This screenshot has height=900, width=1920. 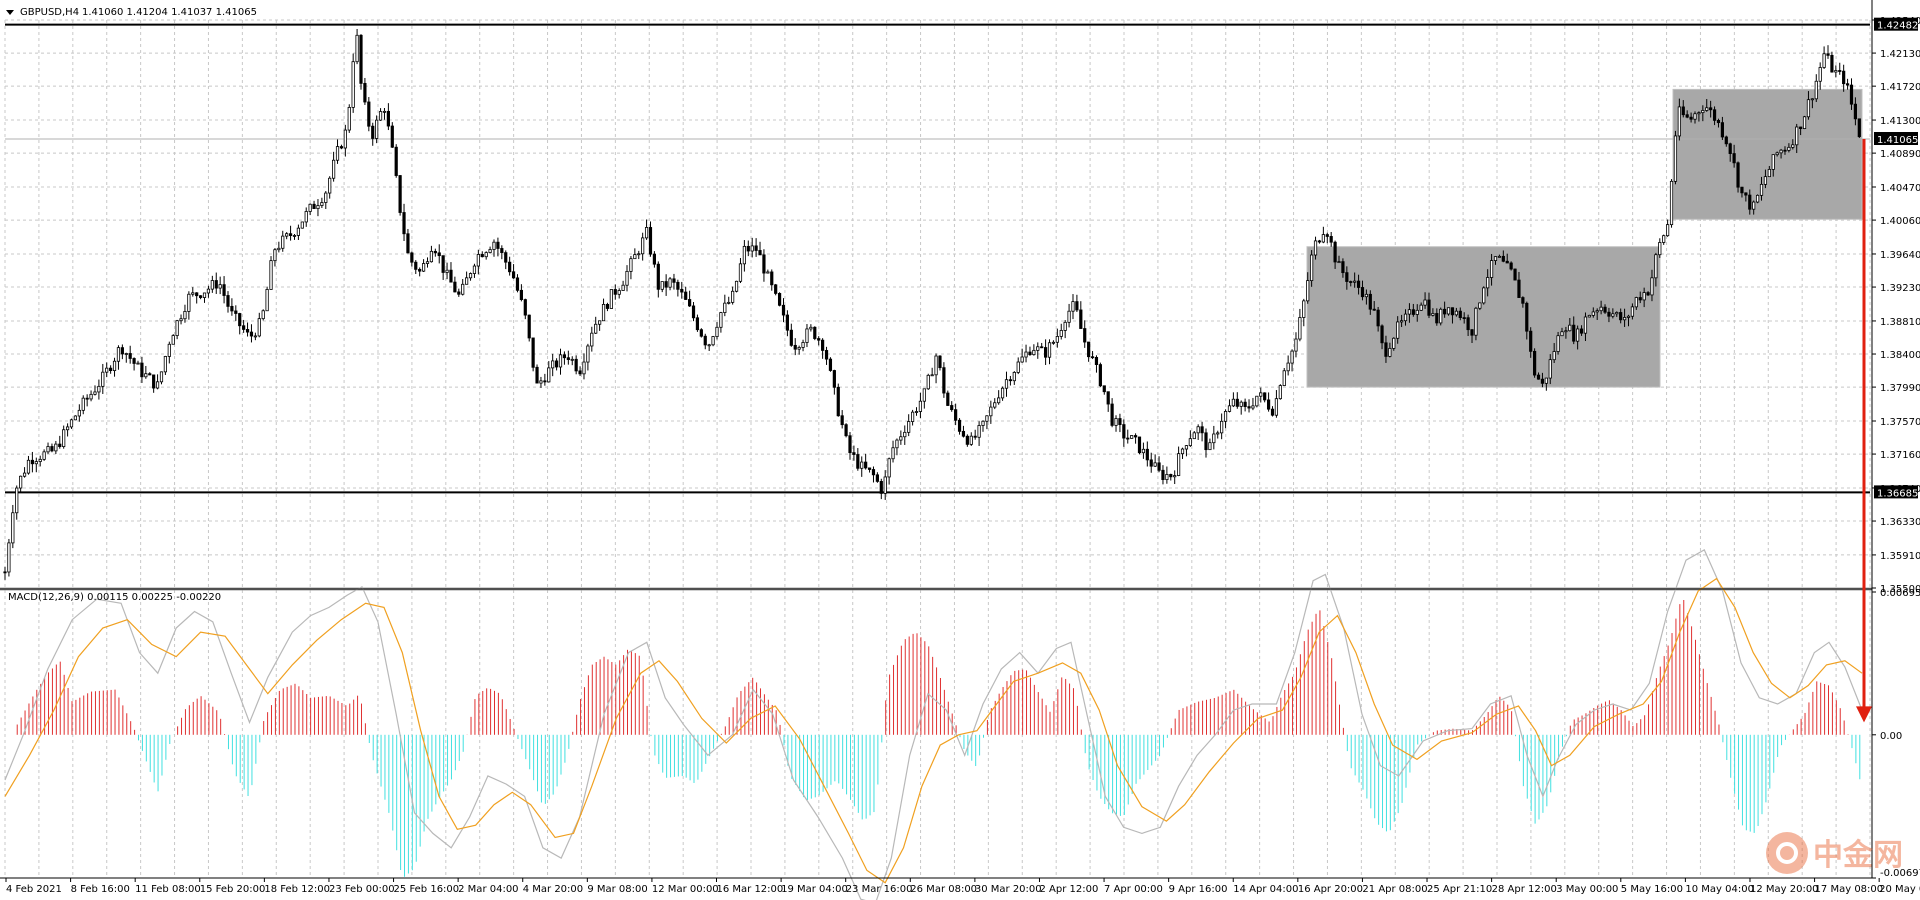 What do you see at coordinates (10, 12) in the screenshot?
I see `dropdown-icon` at bounding box center [10, 12].